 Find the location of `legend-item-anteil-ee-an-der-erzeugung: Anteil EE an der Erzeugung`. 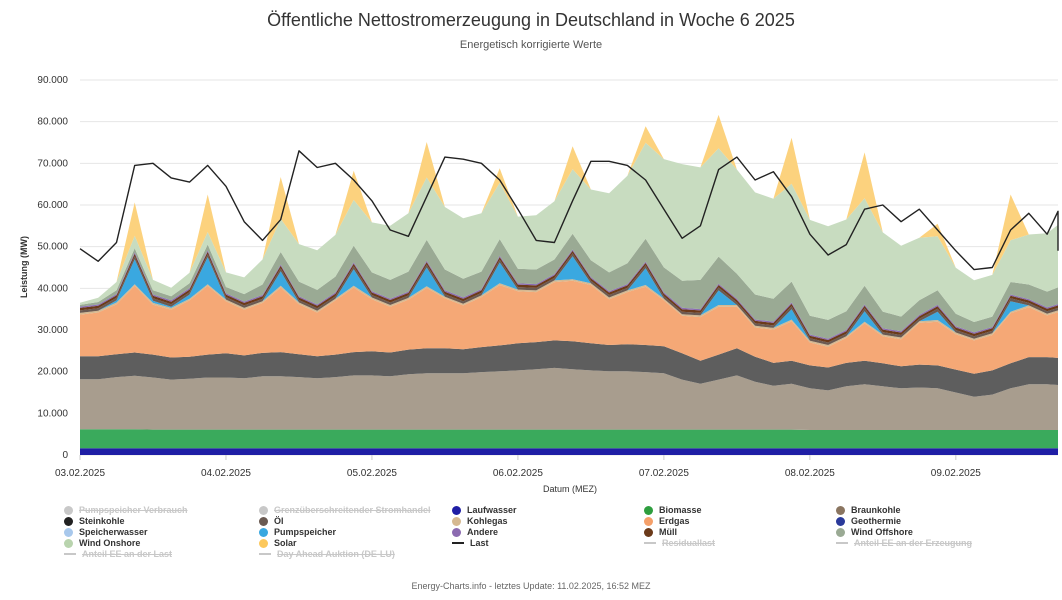

legend-item-anteil-ee-an-der-erzeugung: Anteil EE an der Erzeugung is located at coordinates (904, 543).